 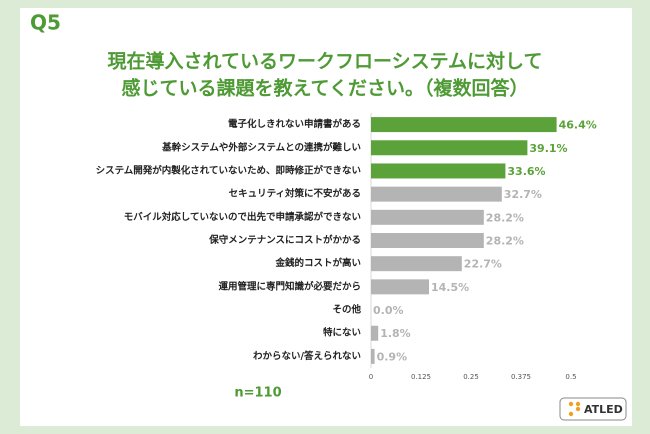 I want to click on logo: ATLED, so click(x=593, y=409).